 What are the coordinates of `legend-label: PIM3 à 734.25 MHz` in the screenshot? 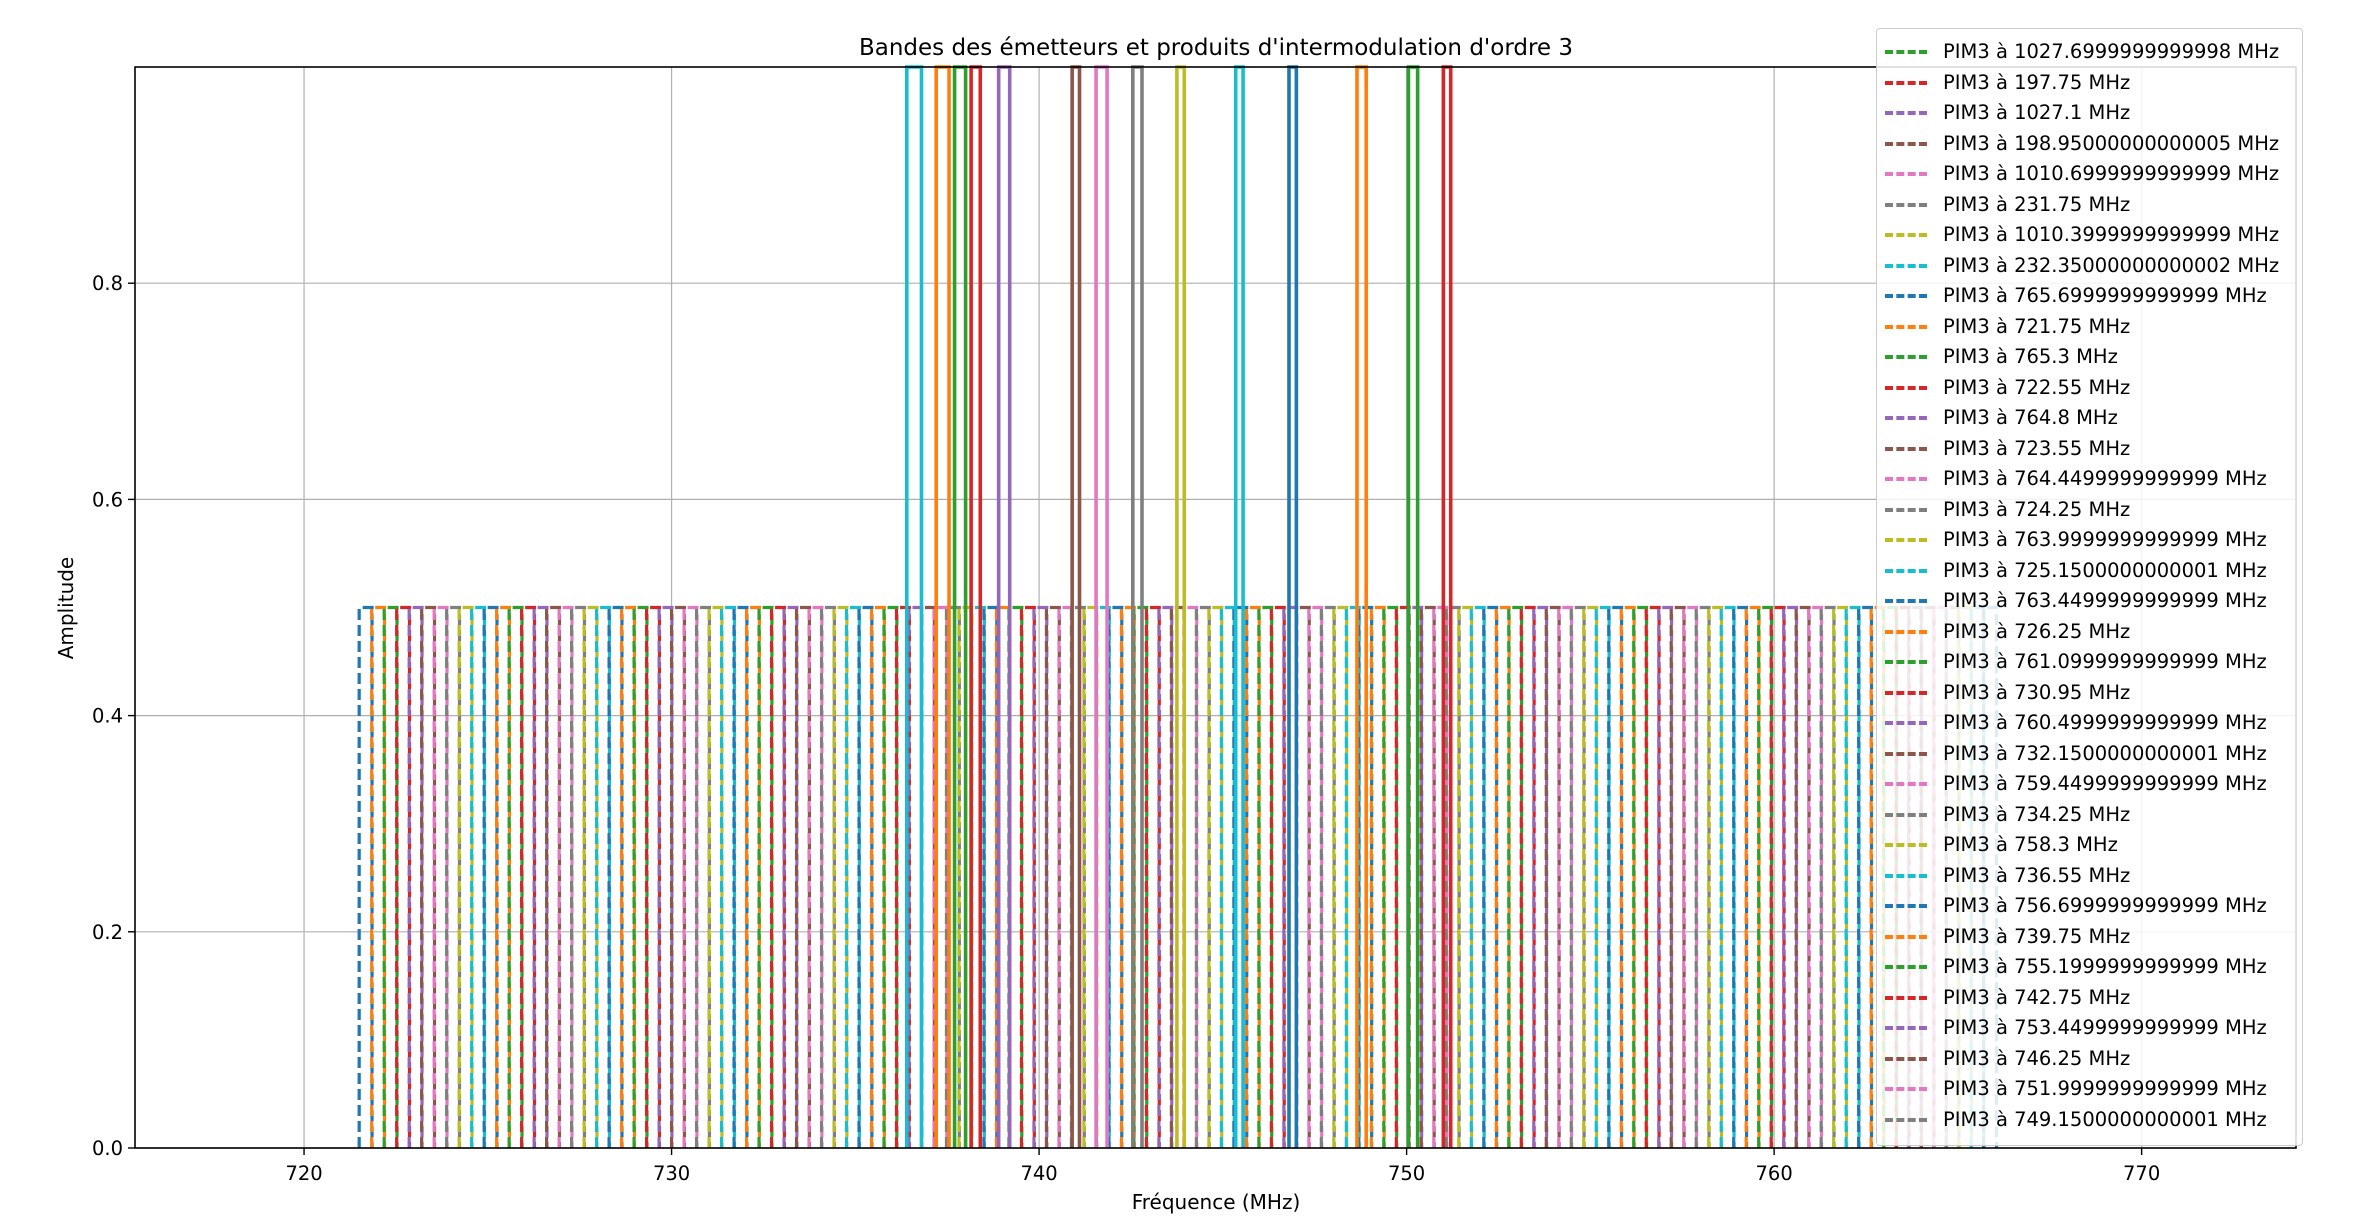 It's located at (2037, 814).